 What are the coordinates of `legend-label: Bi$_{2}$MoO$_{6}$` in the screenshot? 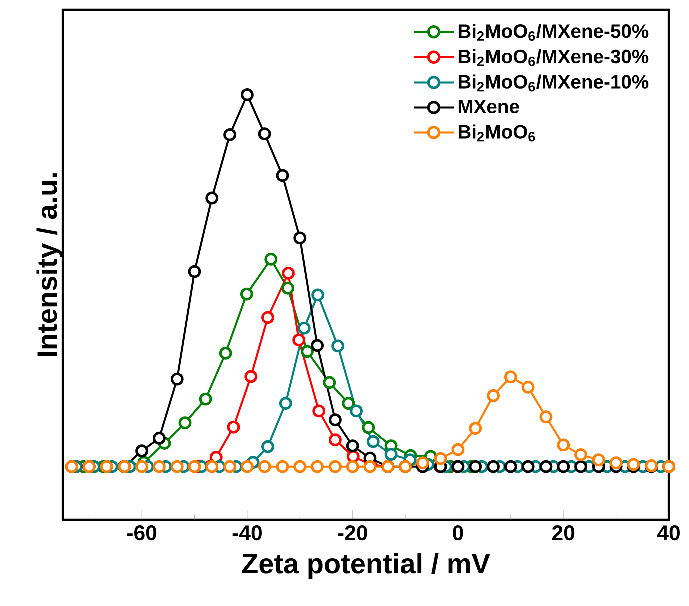 It's located at (497, 133).